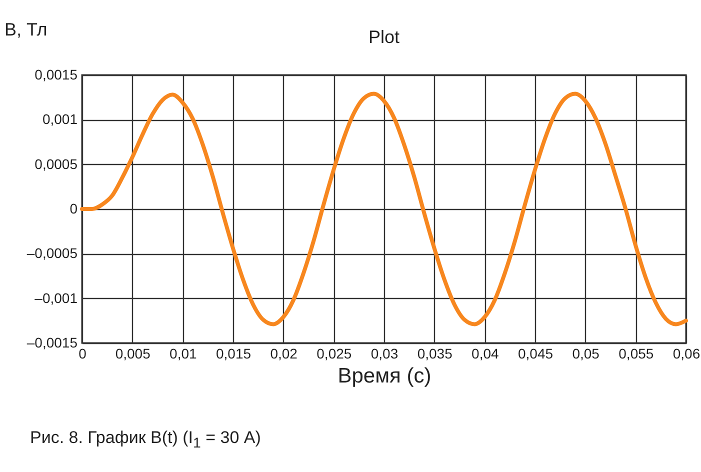 The image size is (701, 472). I want to click on x-tick-label: 0,015, so click(234, 354).